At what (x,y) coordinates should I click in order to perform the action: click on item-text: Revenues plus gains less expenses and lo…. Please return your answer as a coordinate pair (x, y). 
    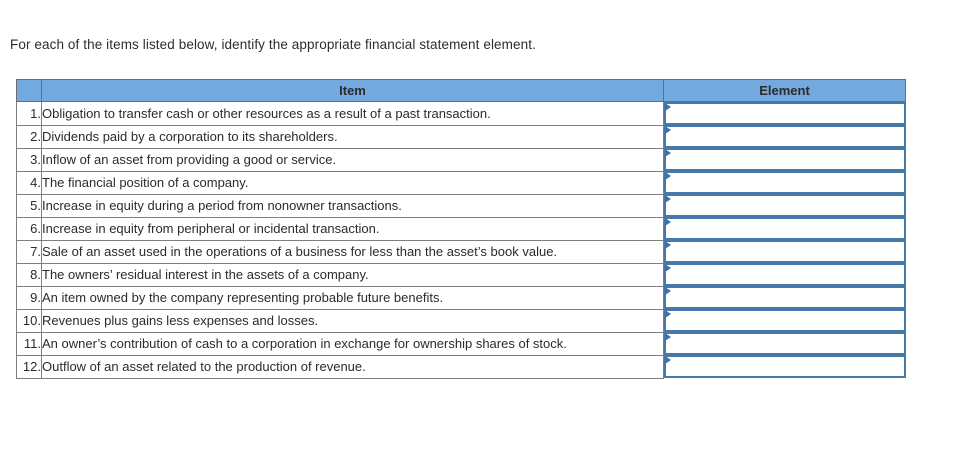
    Looking at the image, I should click on (352, 320).